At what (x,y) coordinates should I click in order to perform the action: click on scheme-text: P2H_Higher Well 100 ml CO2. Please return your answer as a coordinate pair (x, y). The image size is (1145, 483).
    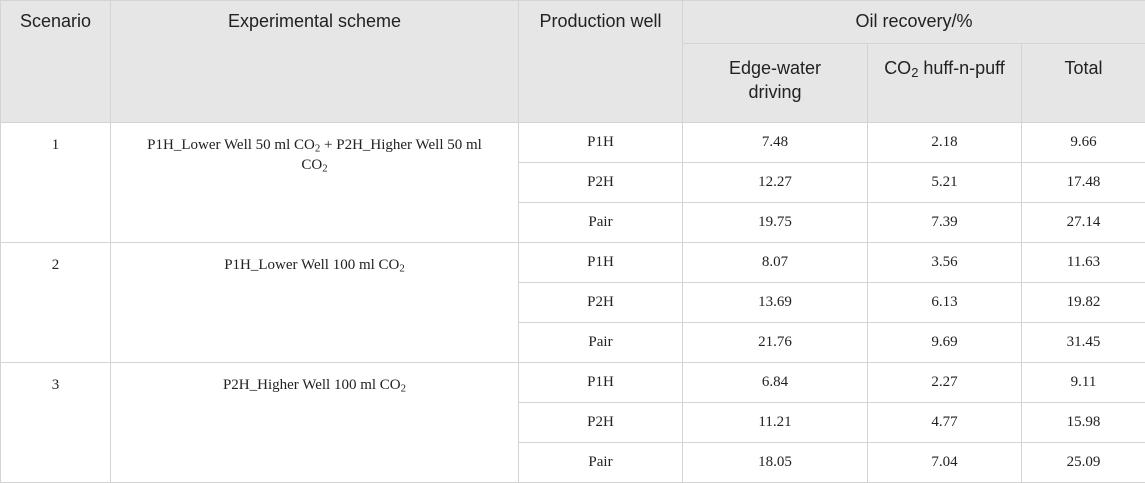
    Looking at the image, I should click on (315, 385).